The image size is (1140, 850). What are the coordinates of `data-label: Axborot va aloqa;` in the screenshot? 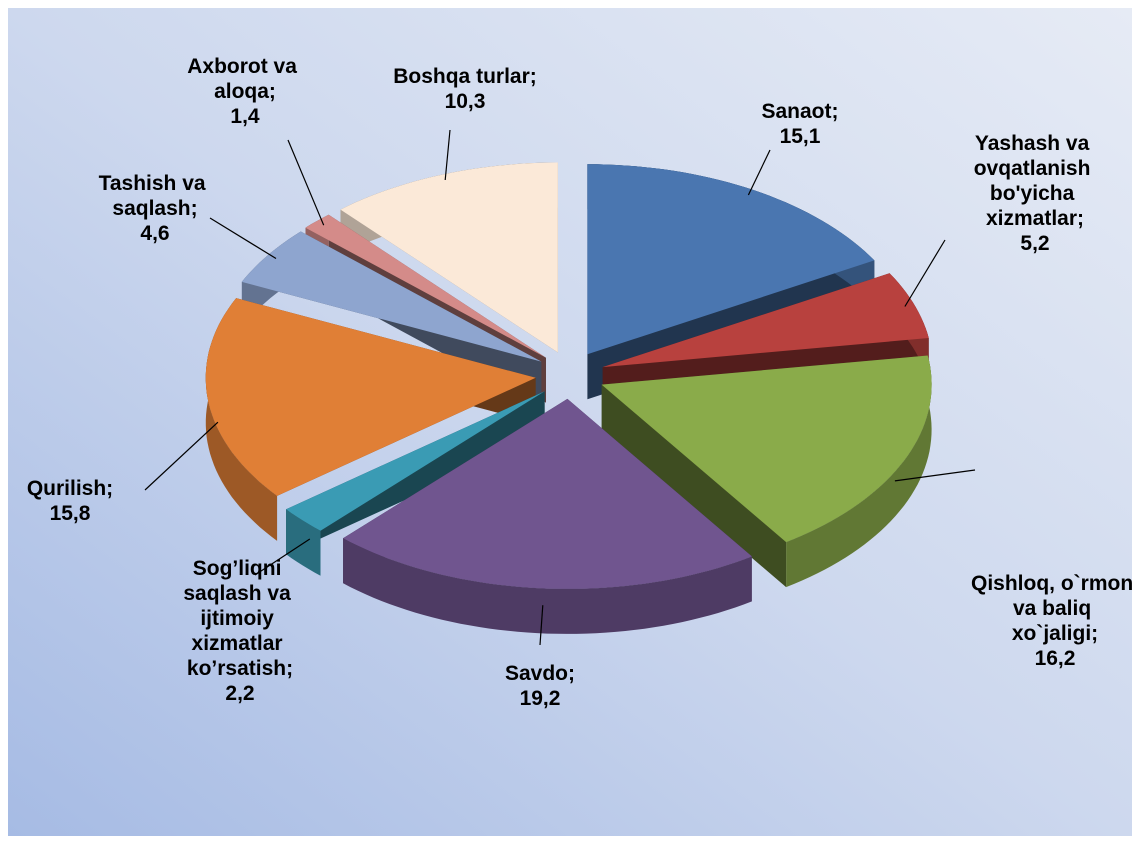 It's located at (245, 79).